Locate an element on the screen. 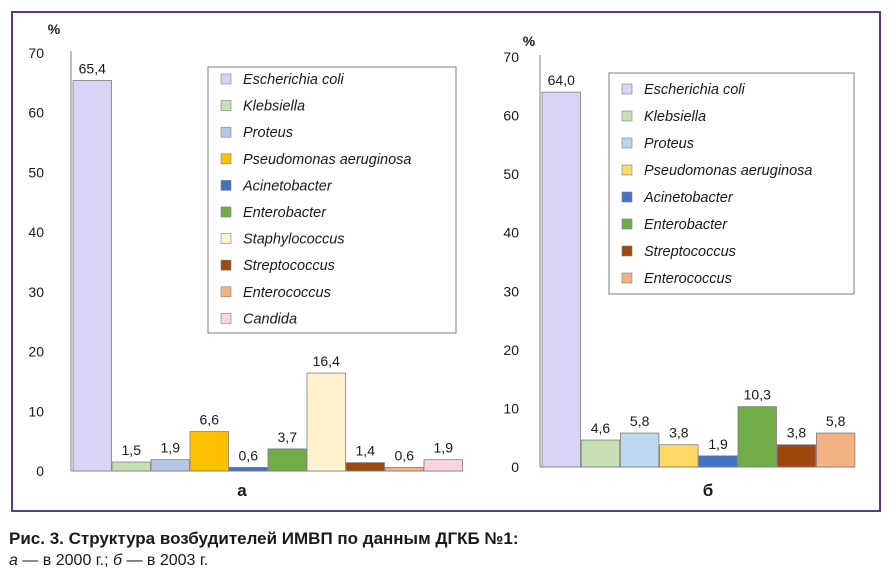 Image resolution: width=892 pixels, height=583 pixels. chart-a-ytick-label: 60 is located at coordinates (36, 113).